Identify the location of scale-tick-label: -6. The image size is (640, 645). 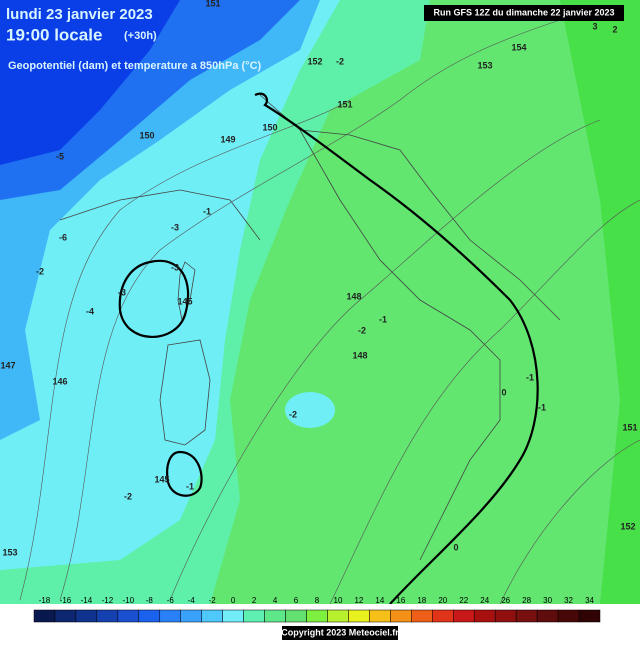
(171, 600).